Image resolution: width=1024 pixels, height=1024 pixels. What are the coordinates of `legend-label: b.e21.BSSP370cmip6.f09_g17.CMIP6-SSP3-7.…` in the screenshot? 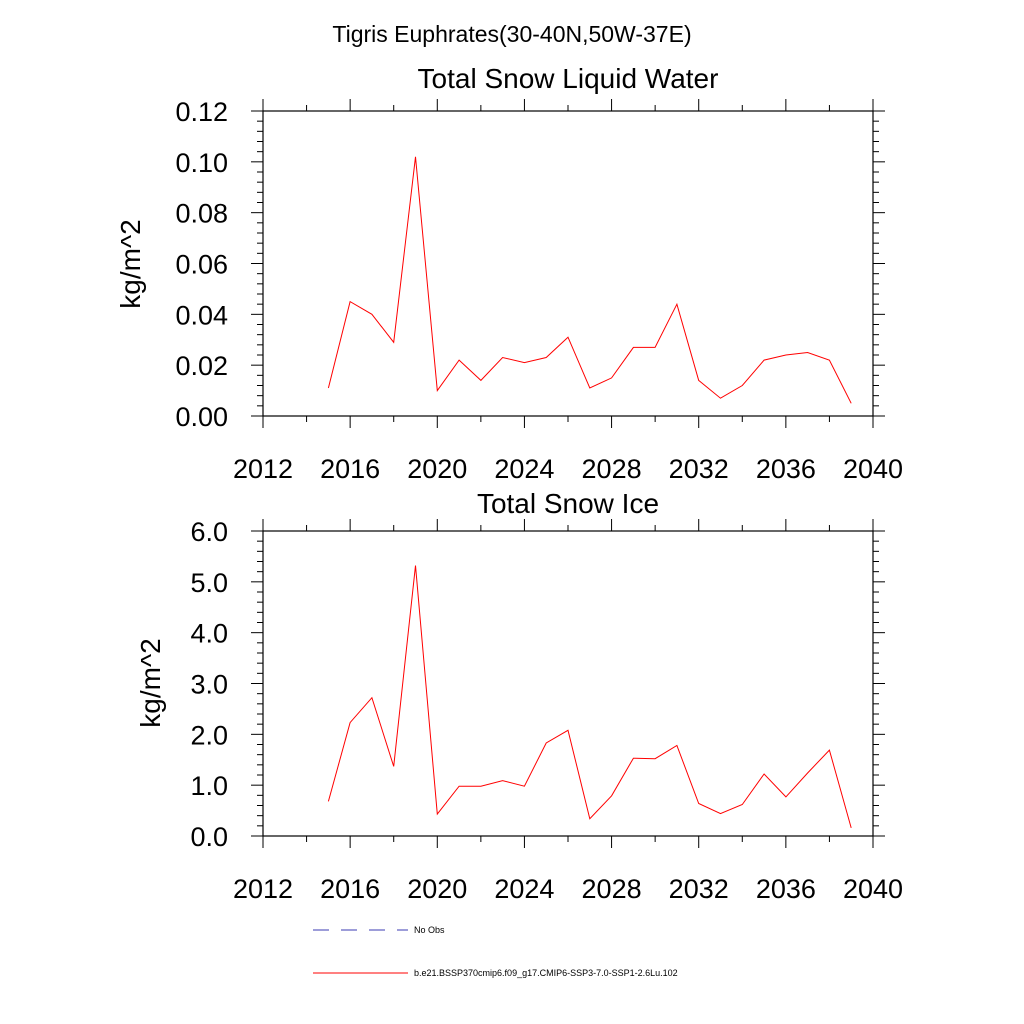 It's located at (546, 973).